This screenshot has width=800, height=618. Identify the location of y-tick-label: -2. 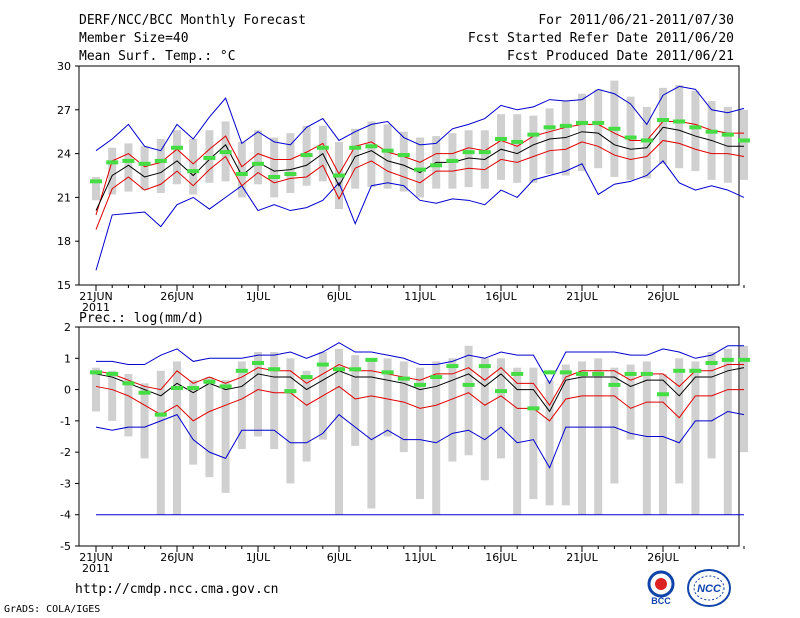
(65, 452).